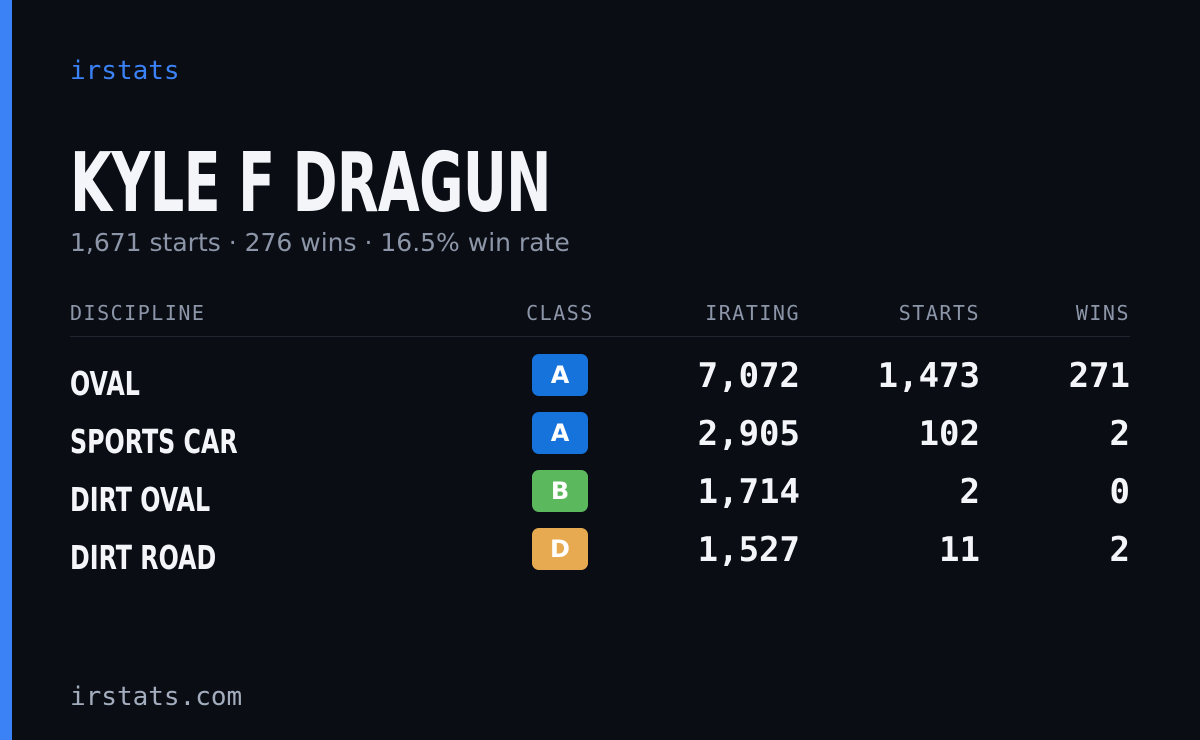 The image size is (1200, 740). Describe the element at coordinates (1102, 313) in the screenshot. I see `column-header: WINS` at that location.